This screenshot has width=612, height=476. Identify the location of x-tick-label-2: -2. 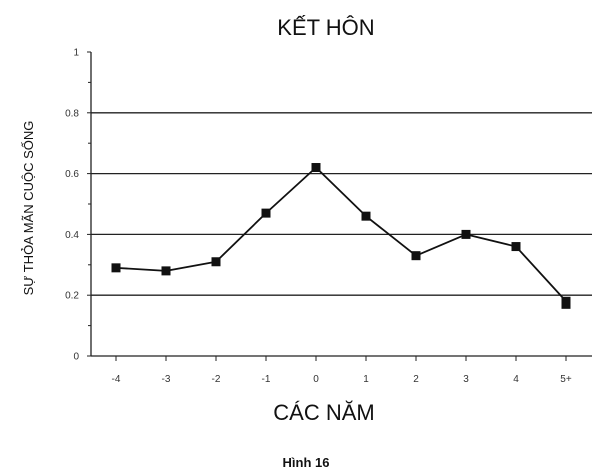
(216, 379).